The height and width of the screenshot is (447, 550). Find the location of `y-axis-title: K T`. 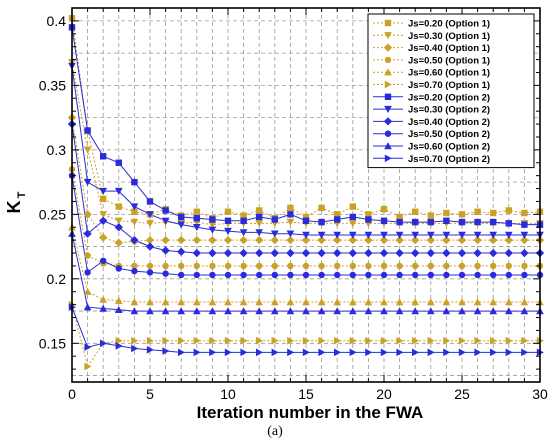

y-axis-title: K T is located at coordinates (16, 202).